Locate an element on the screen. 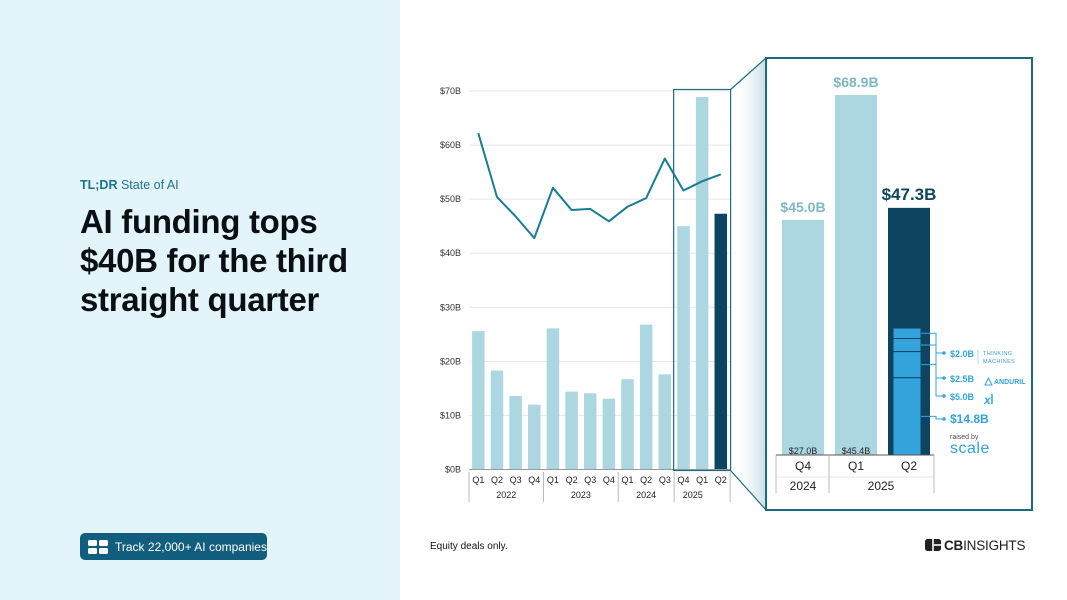  scale-logo: scale is located at coordinates (970, 448).